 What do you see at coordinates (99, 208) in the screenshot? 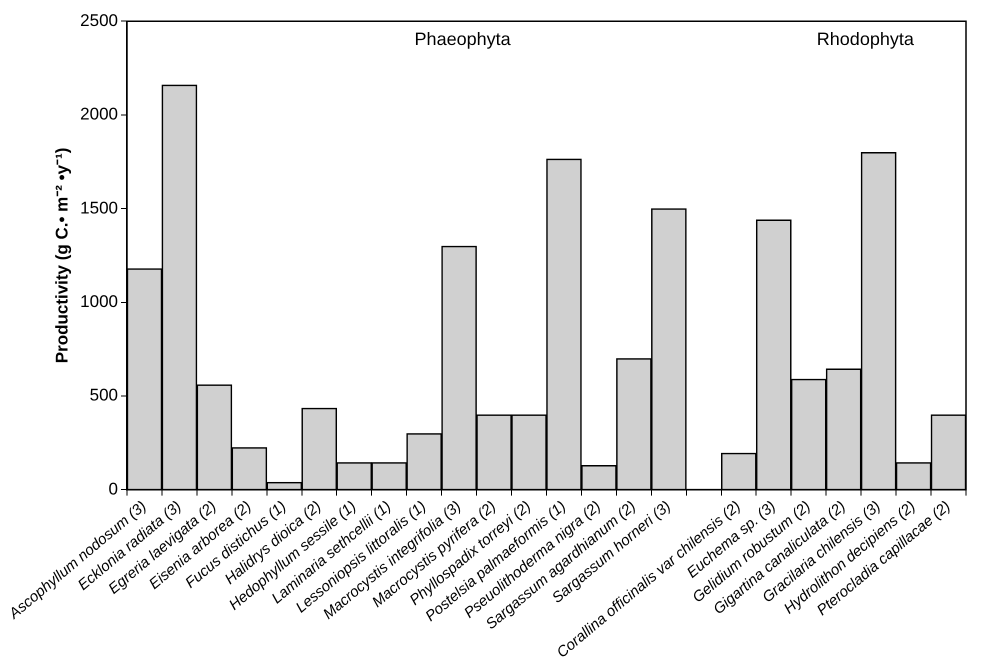
I see `y-tick-label: 1500` at bounding box center [99, 208].